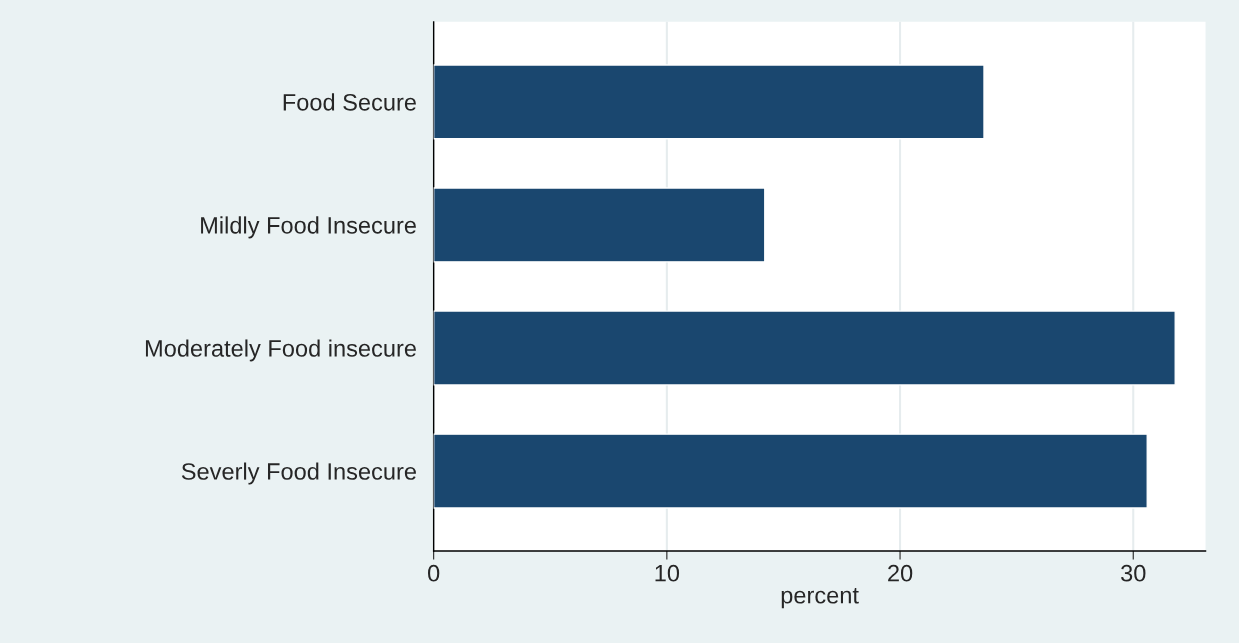 The image size is (1239, 643). Describe the element at coordinates (900, 573) in the screenshot. I see `x-tick-label: 20` at that location.